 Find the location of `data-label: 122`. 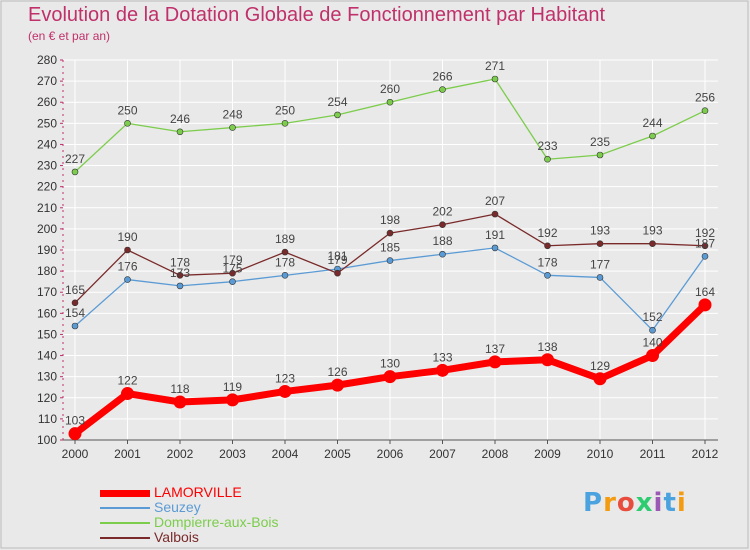

data-label: 122 is located at coordinates (127, 381).